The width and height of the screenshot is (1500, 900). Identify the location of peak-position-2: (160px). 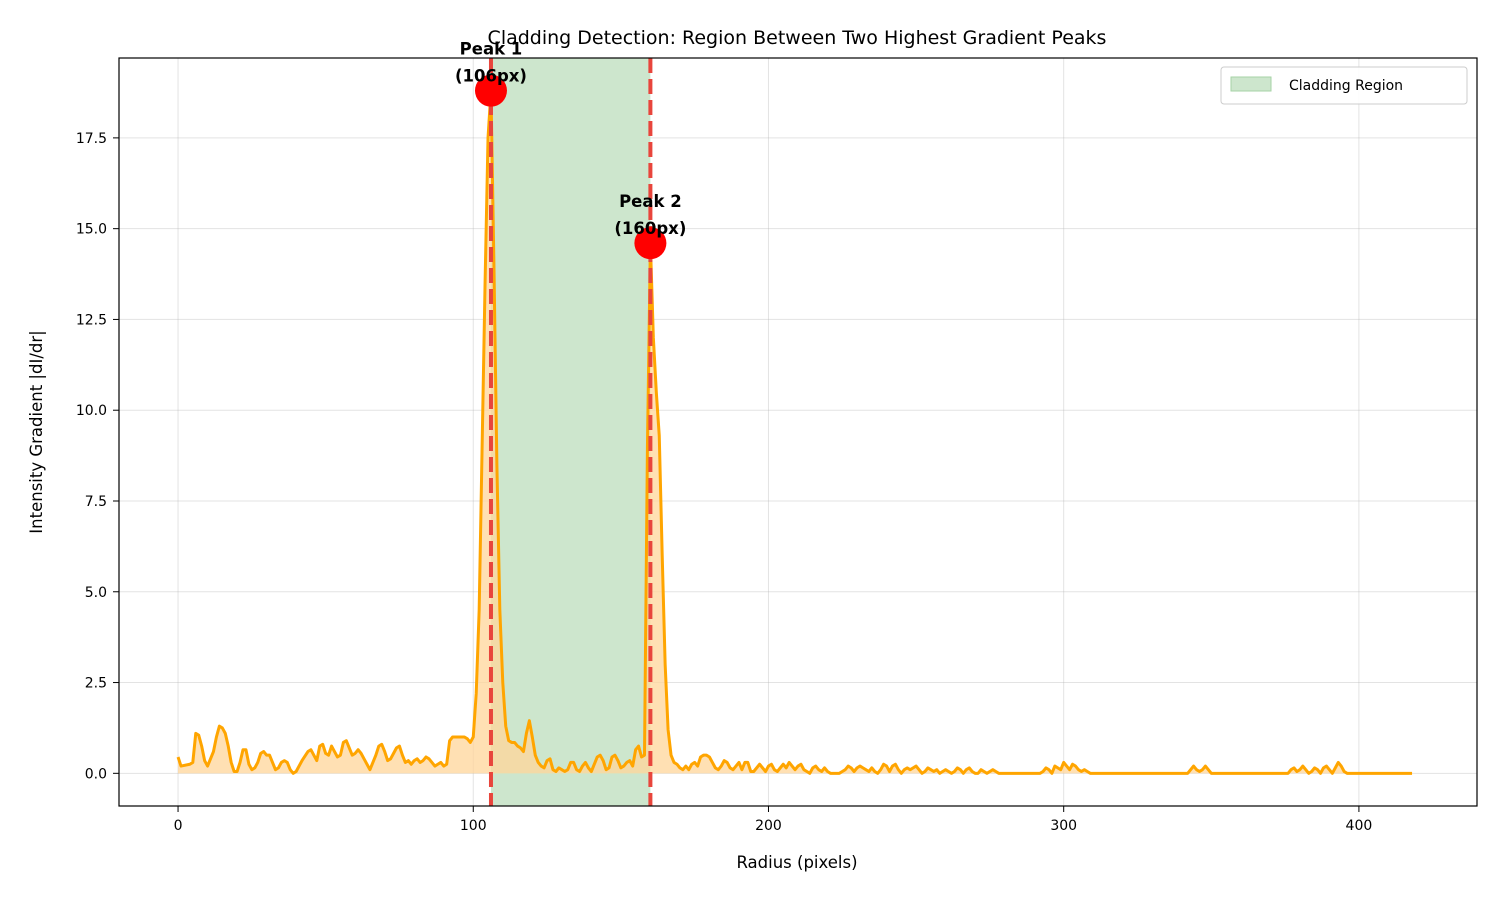
(650, 228).